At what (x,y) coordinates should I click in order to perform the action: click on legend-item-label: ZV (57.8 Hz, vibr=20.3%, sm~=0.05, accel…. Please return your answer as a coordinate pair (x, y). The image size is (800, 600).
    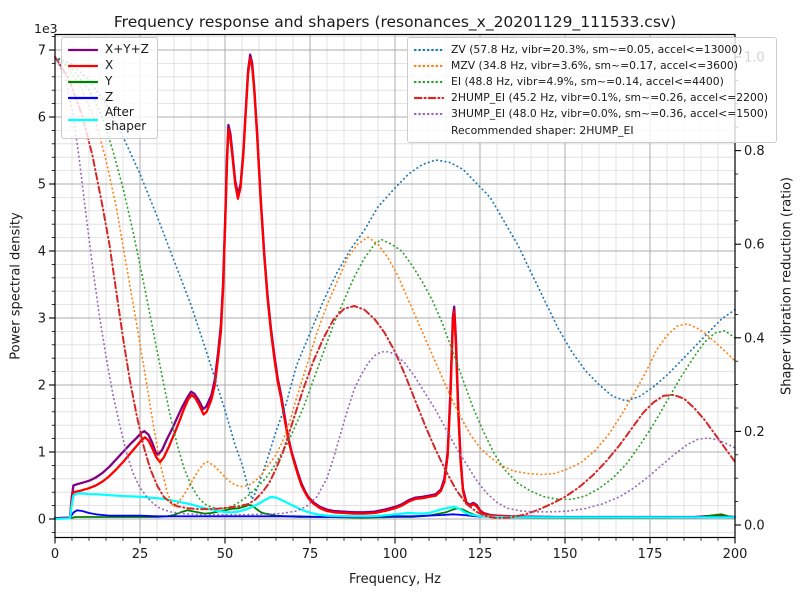
    Looking at the image, I should click on (597, 49).